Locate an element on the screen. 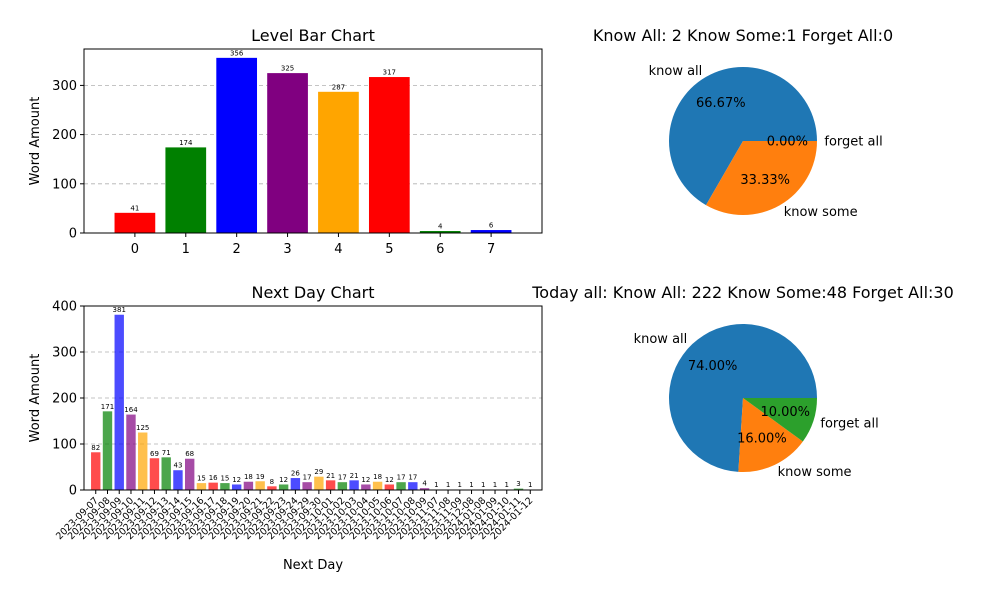 The height and width of the screenshot is (600, 1000). bar-data-label: 16 is located at coordinates (213, 478).